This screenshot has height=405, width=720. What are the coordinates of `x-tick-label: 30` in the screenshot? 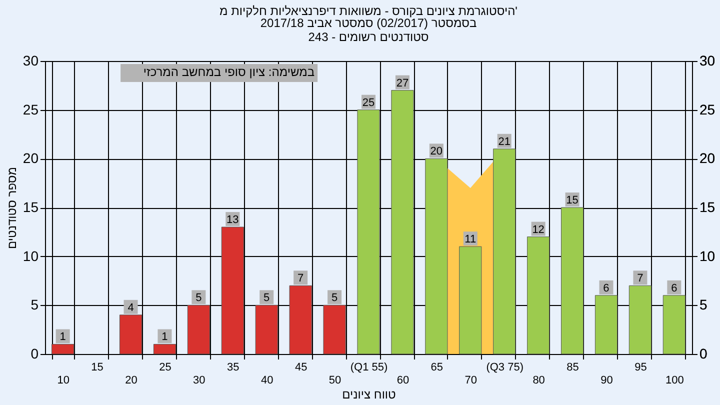 It's located at (199, 380).